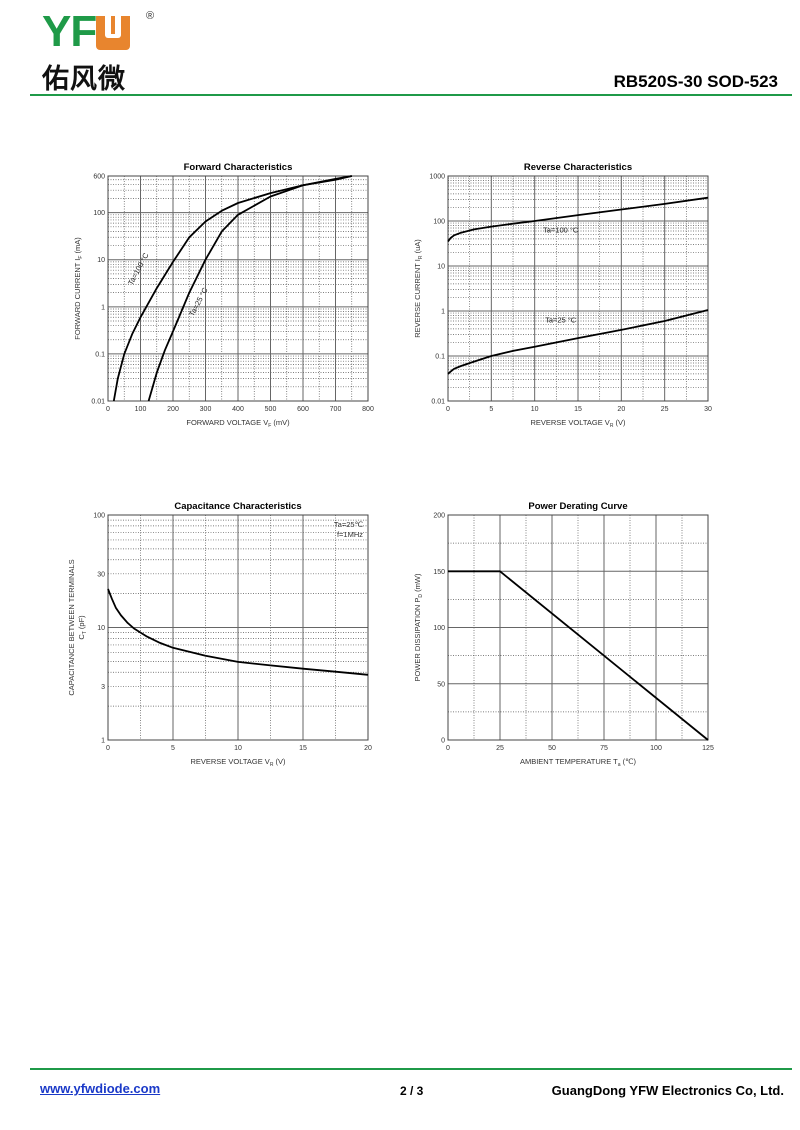 The width and height of the screenshot is (800, 1130). What do you see at coordinates (224, 422) in the screenshot?
I see `x-axis-label-text: FORWARD VOLTAGE` at bounding box center [224, 422].